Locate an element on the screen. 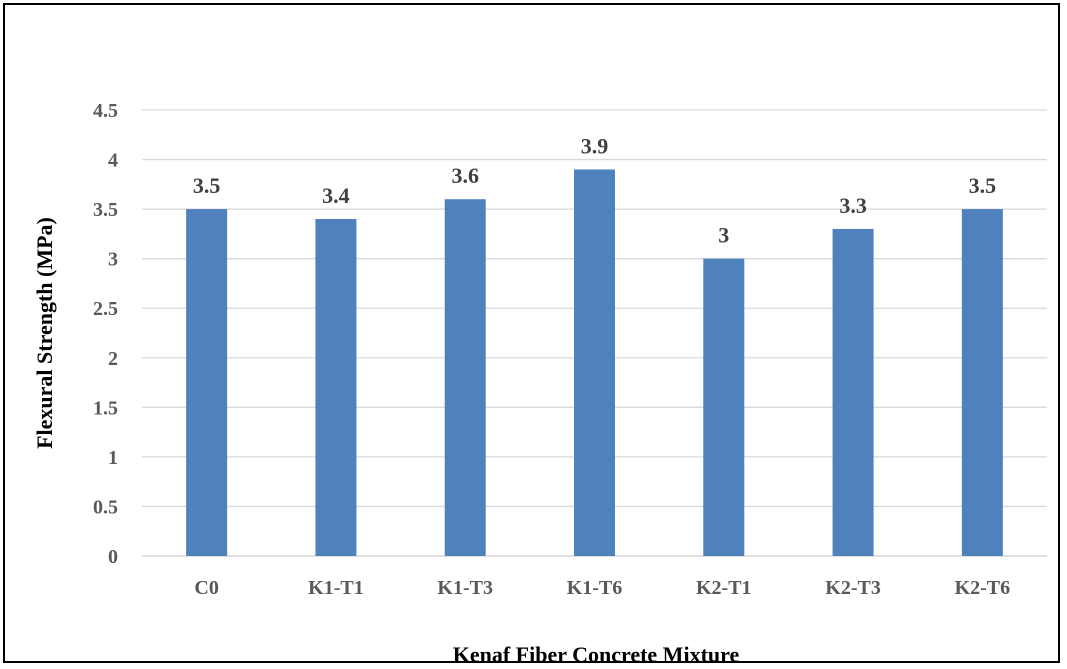  data-label: 3.3 is located at coordinates (853, 205).